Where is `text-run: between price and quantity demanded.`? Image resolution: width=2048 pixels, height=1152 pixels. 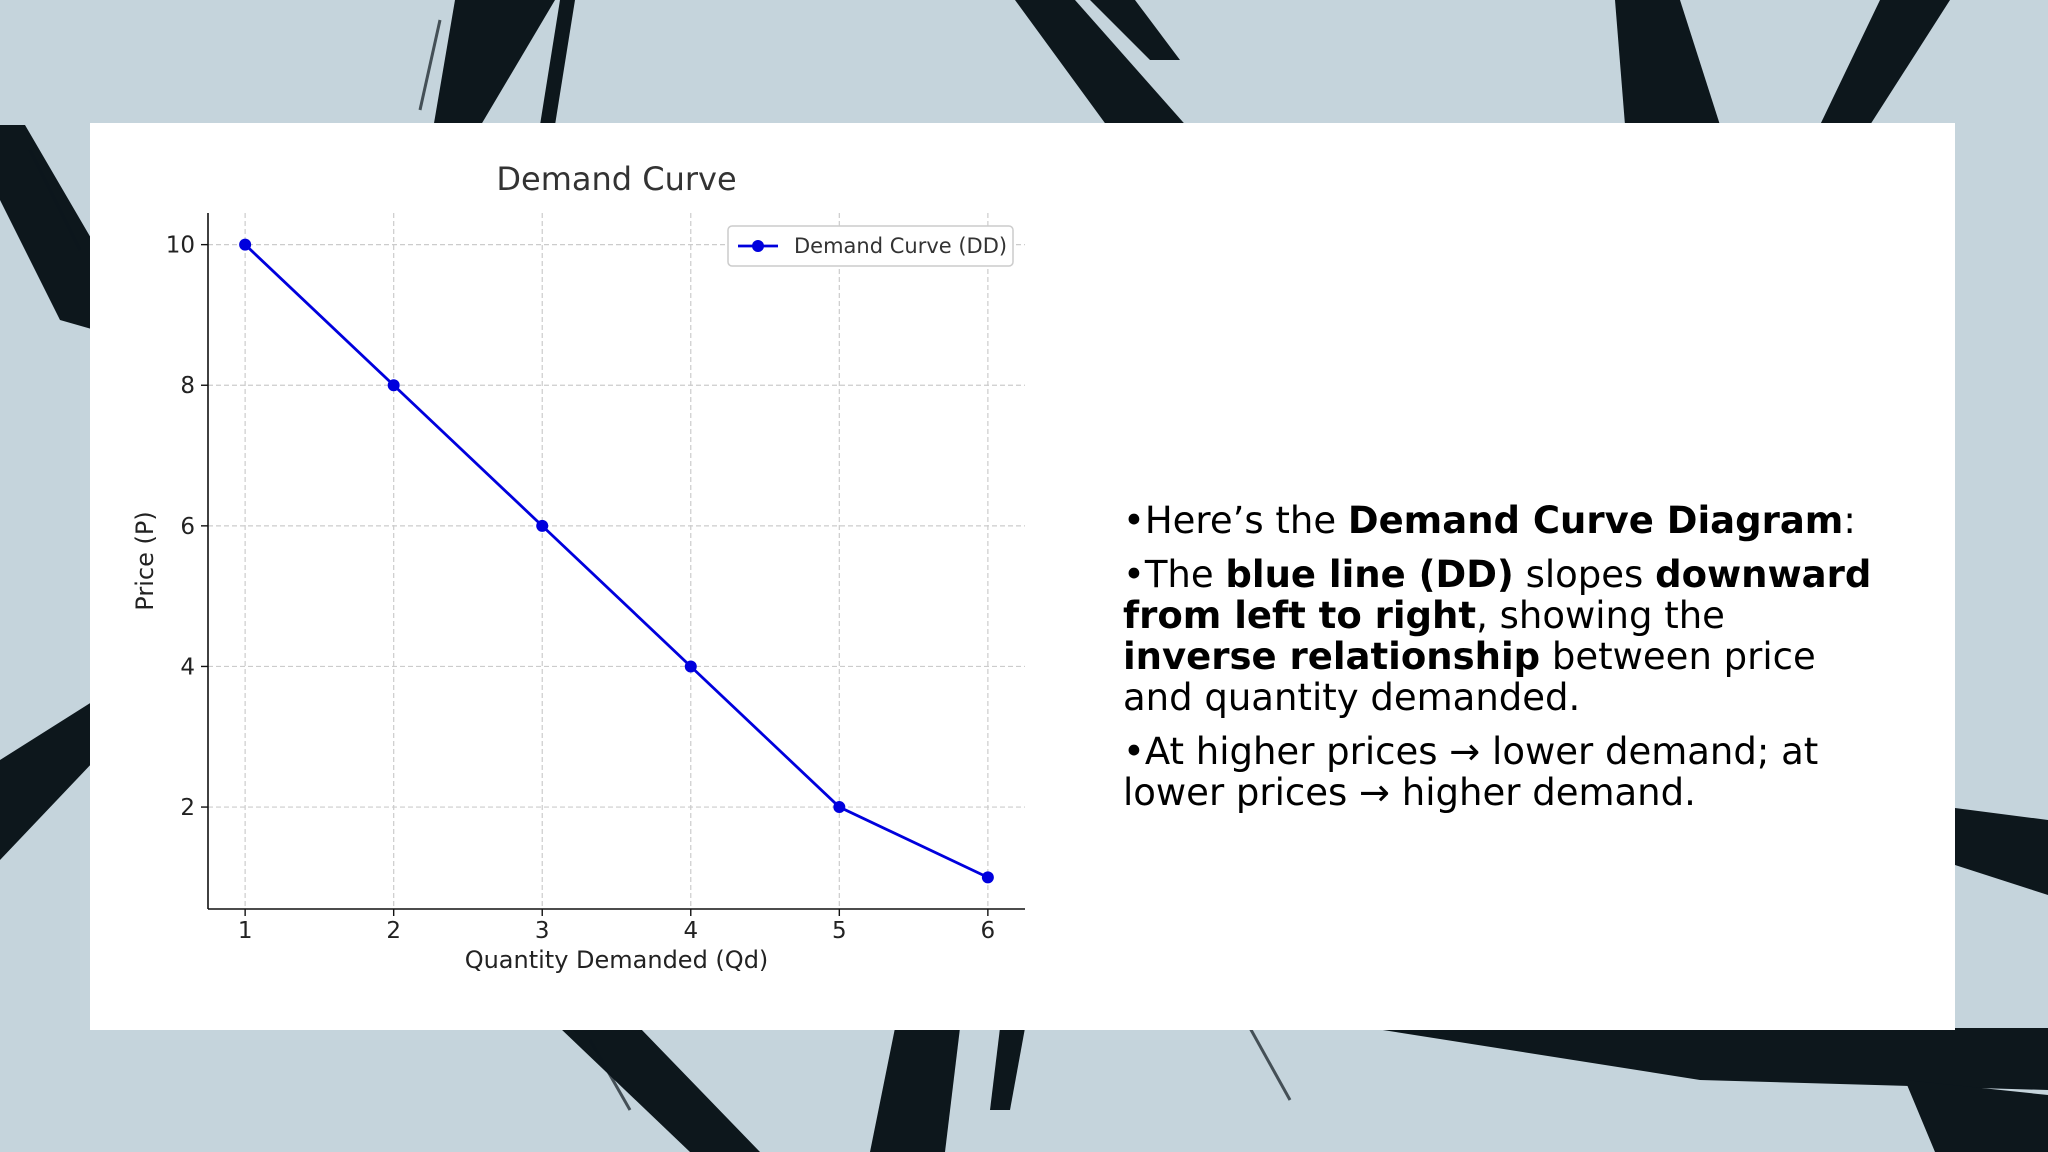
text-run: between price and quantity demanded. is located at coordinates (1469, 677).